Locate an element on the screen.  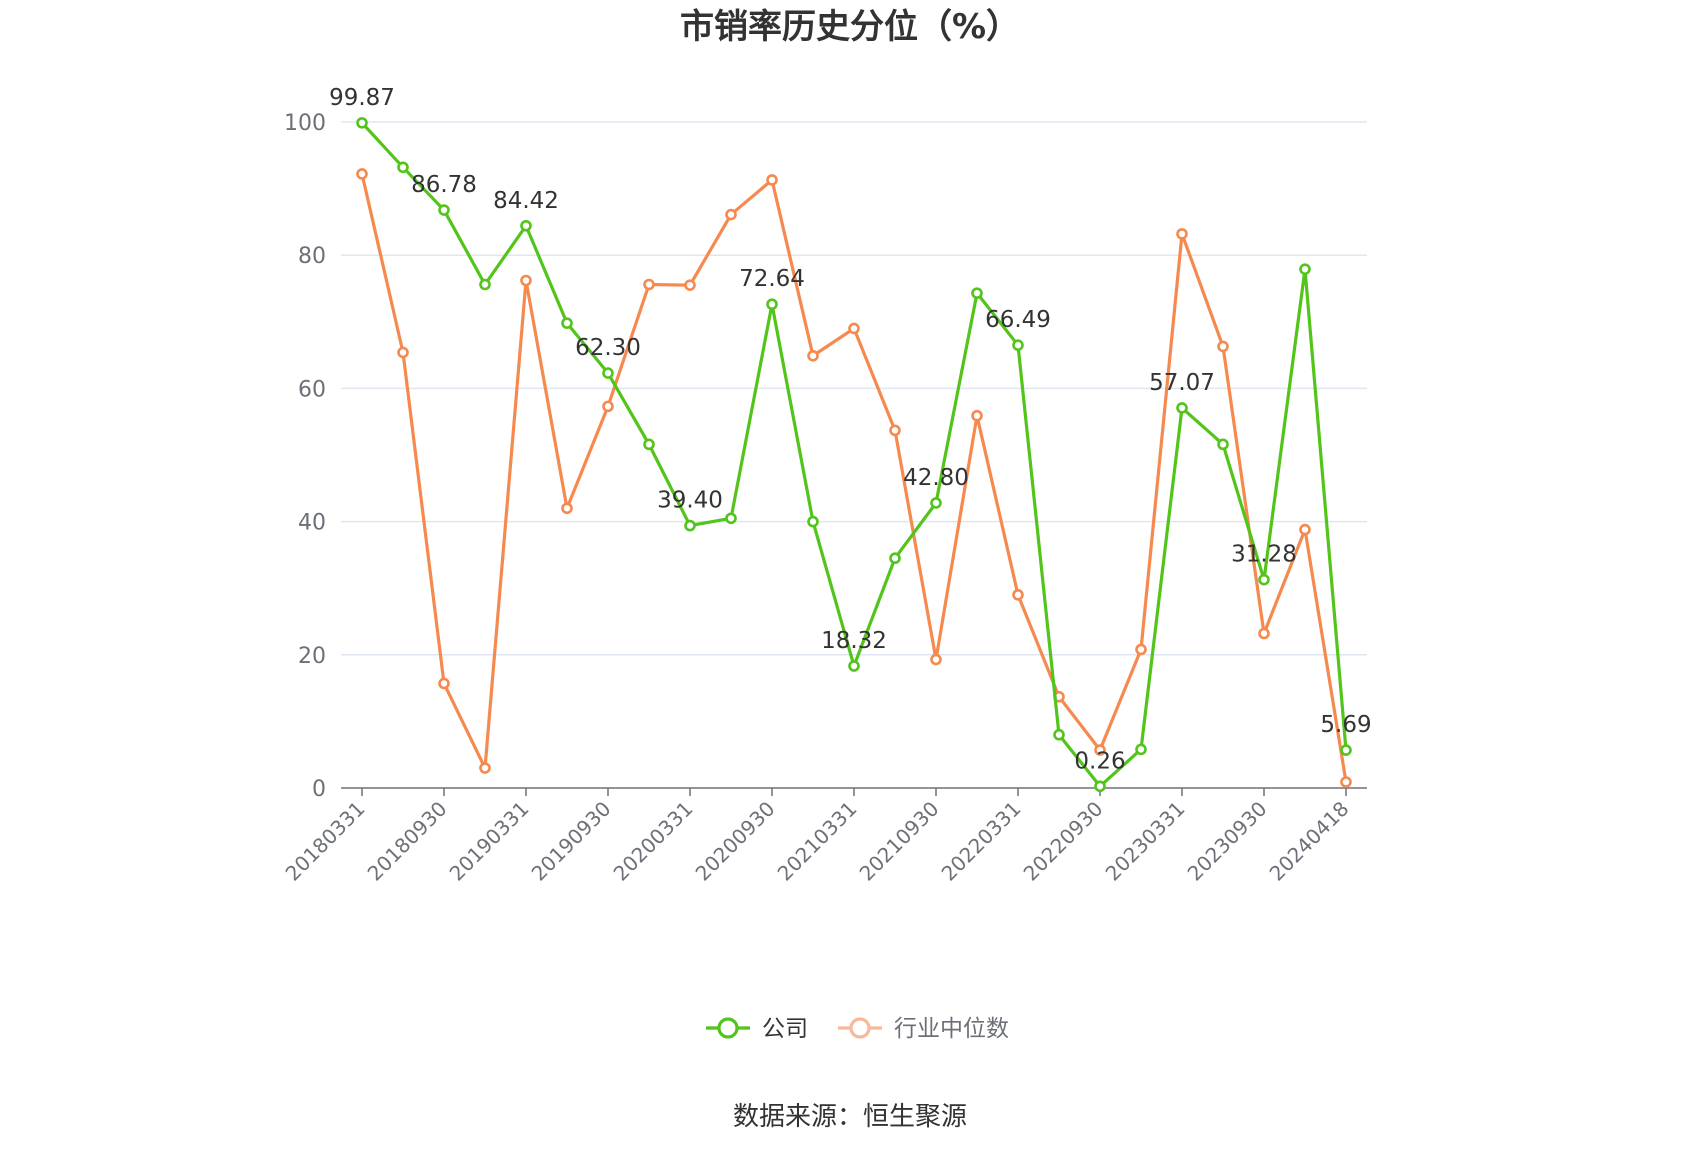
data-label: 84.42 is located at coordinates (526, 201).